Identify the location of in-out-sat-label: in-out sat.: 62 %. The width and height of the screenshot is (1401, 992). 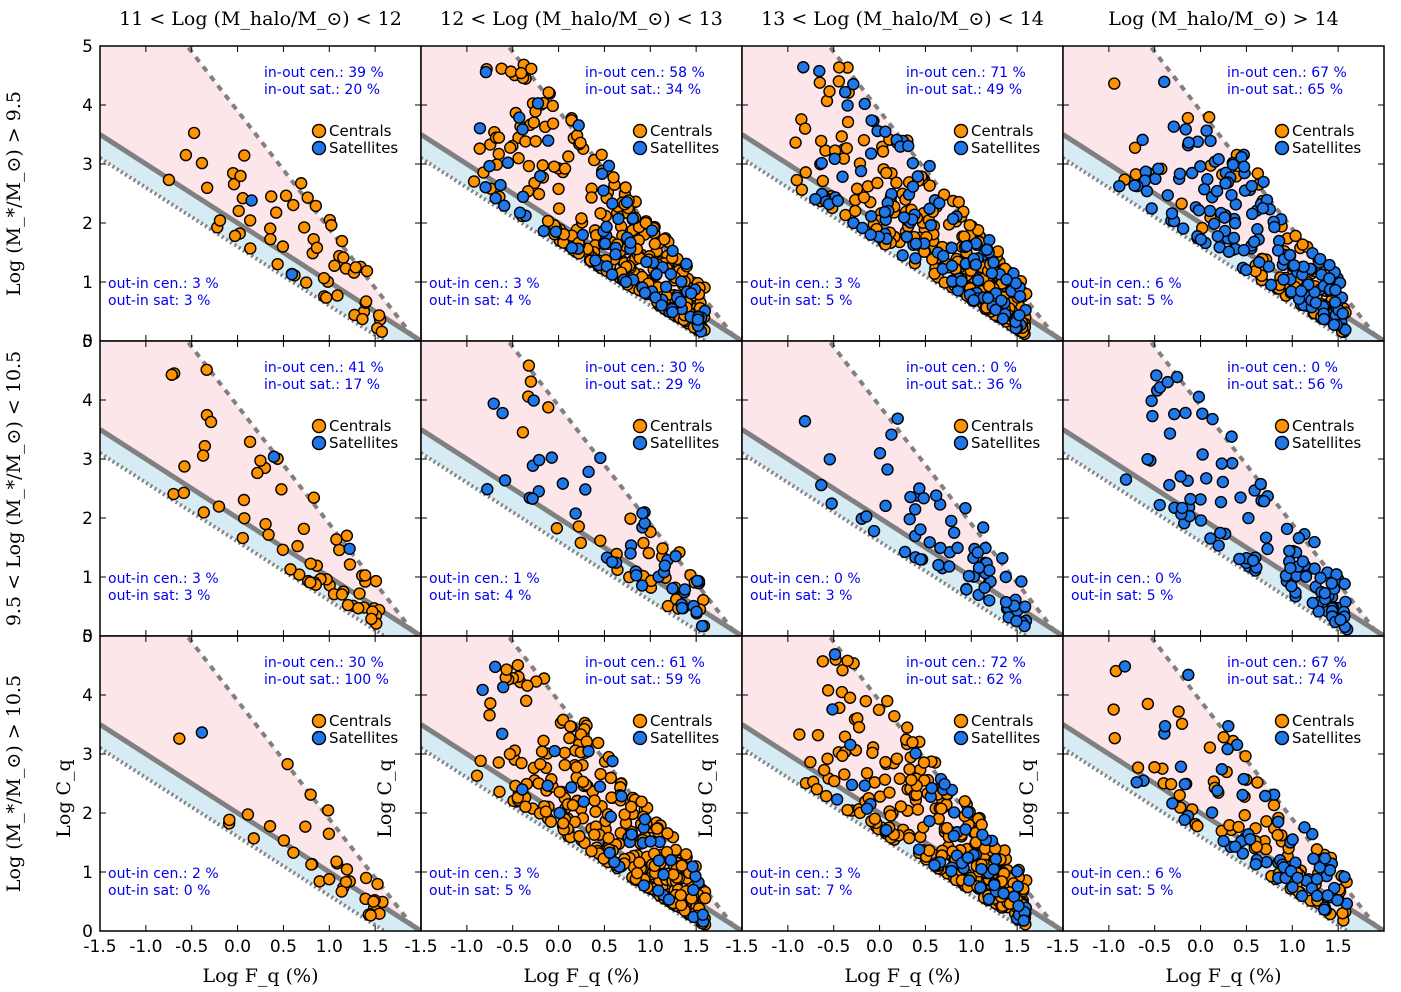
(964, 680).